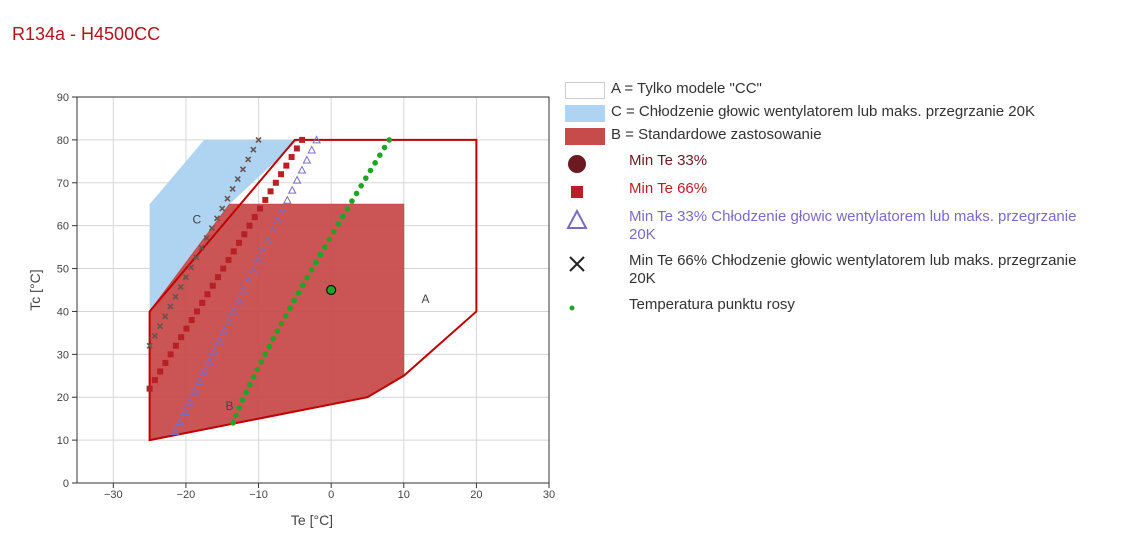  Describe the element at coordinates (716, 134) in the screenshot. I see `legend-label: B = Standardowe zastosowanie` at that location.